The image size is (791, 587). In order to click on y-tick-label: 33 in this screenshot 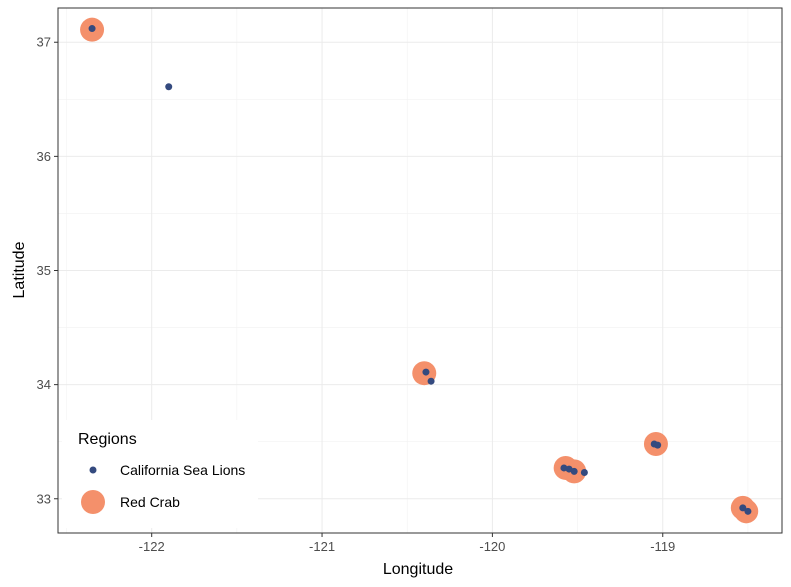, I will do `click(44, 498)`.